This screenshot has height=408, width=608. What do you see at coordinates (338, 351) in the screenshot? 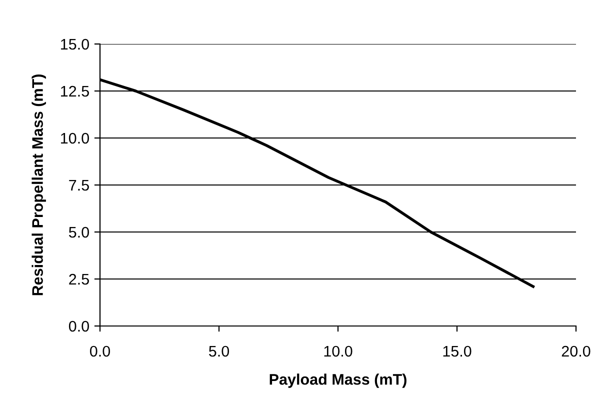
I see `x-tick-label: 10.0` at bounding box center [338, 351].